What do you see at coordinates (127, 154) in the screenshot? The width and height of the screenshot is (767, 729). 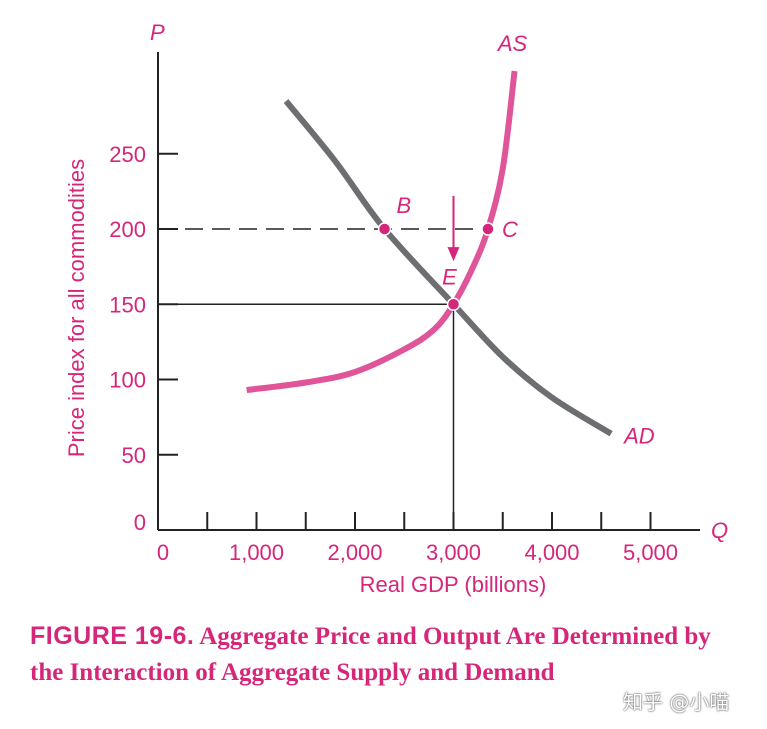 I see `y-tick-label: 250` at bounding box center [127, 154].